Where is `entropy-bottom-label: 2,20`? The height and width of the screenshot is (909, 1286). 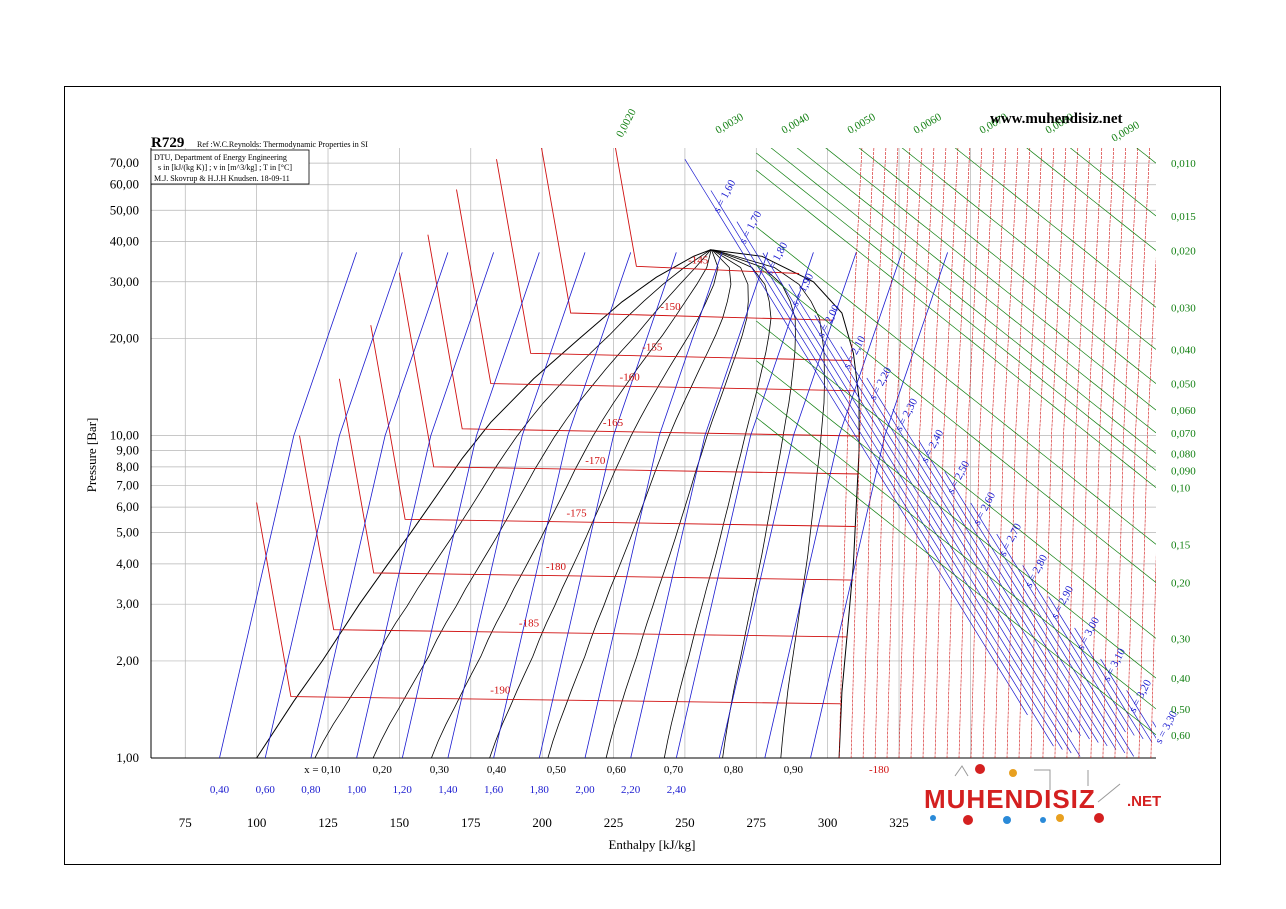
entropy-bottom-label: 2,20 is located at coordinates (631, 790).